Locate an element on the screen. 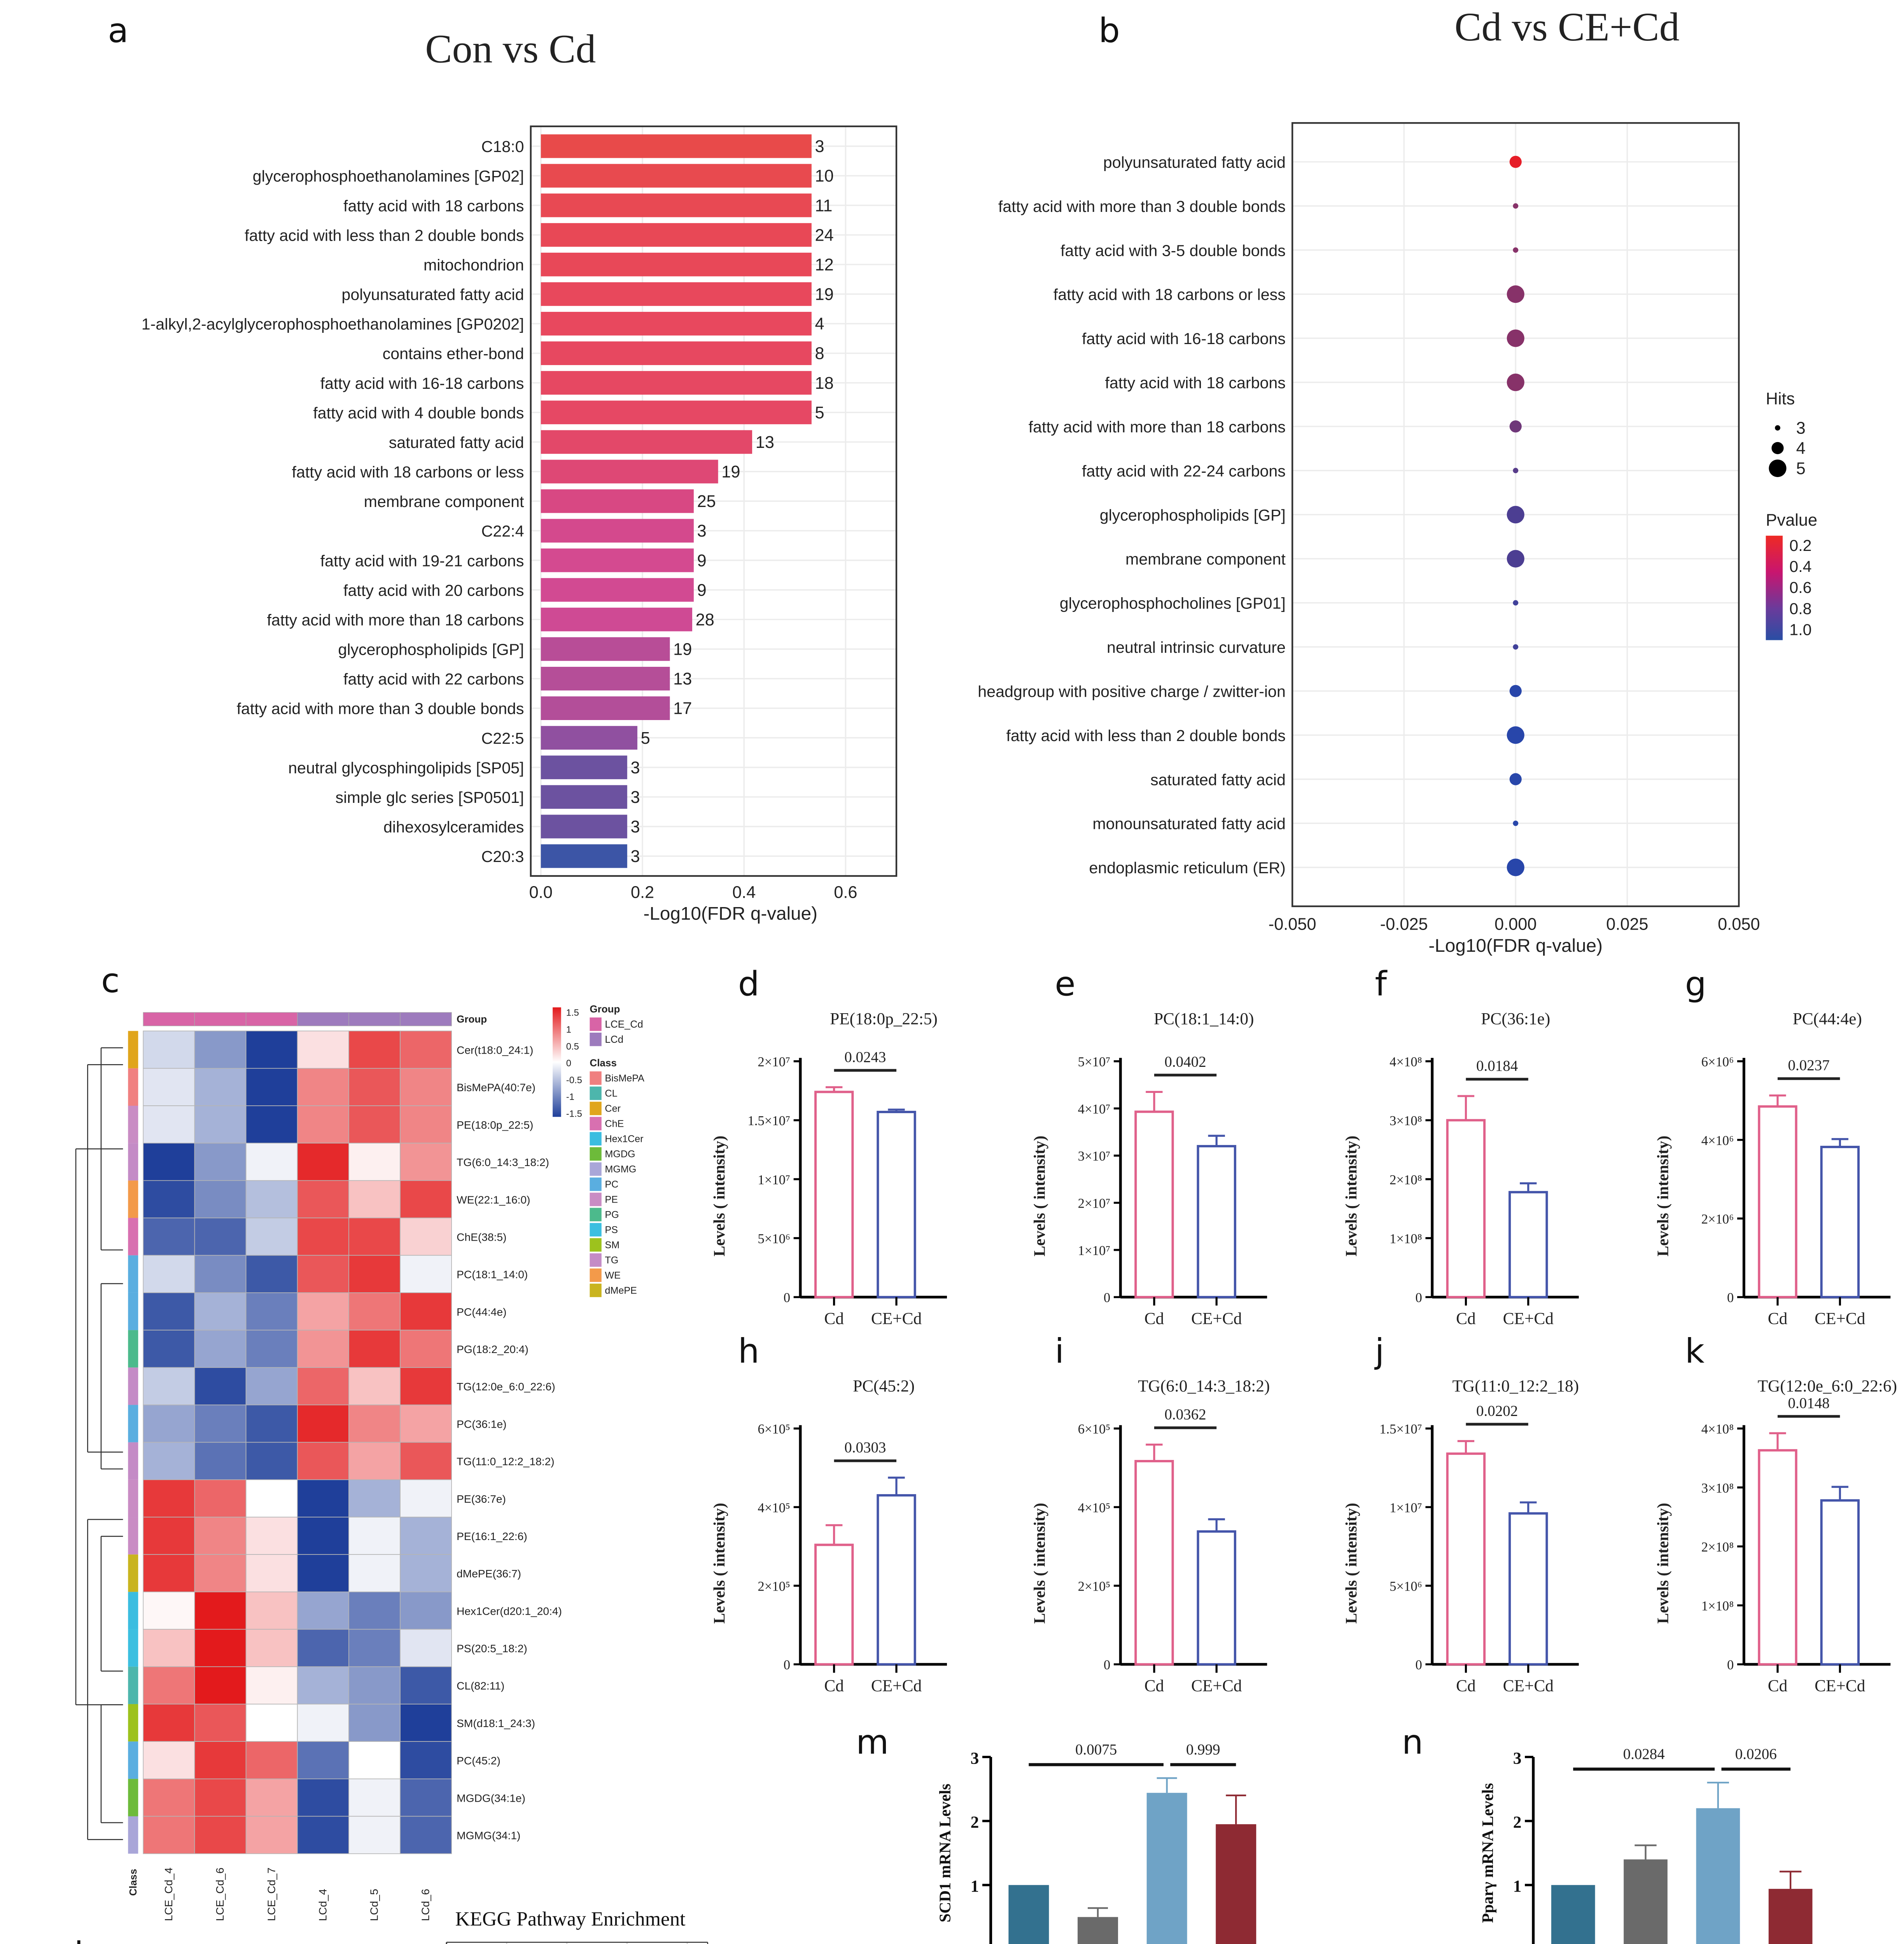 The image size is (1904, 1944). panel-letter-d: d is located at coordinates (749, 984).